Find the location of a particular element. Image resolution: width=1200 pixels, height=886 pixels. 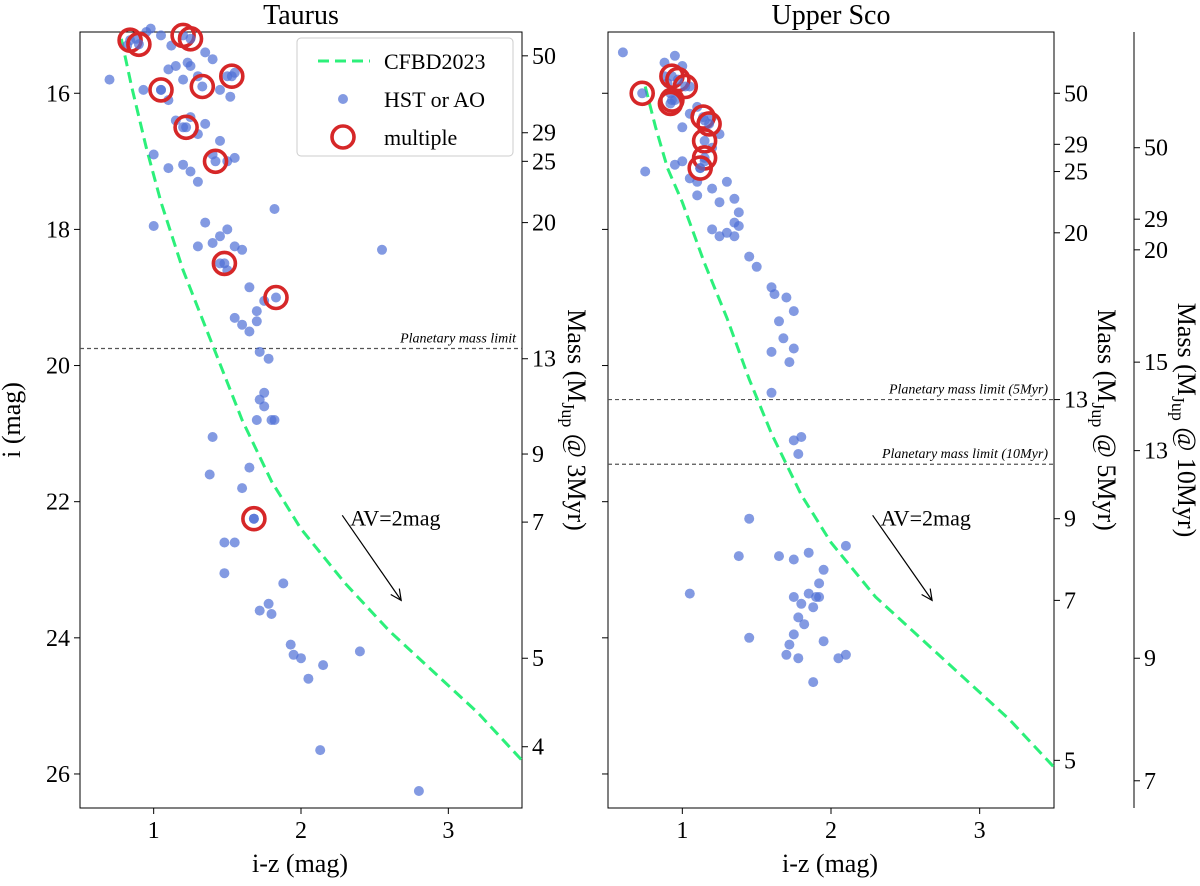

uppersco-planetary-limit-label-1: Planetary mass limit (10Myr) is located at coordinates (964, 454).